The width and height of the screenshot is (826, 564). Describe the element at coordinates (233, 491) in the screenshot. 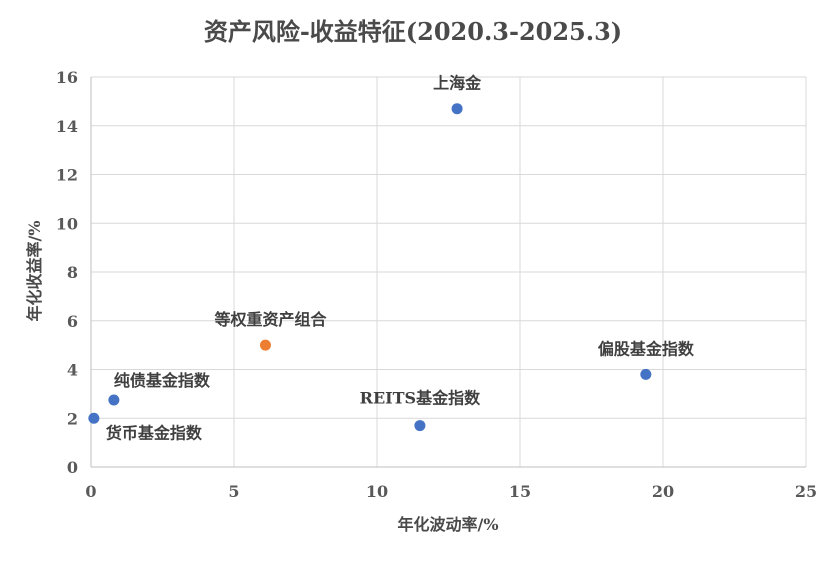

I see `x-tick-label: 5` at that location.